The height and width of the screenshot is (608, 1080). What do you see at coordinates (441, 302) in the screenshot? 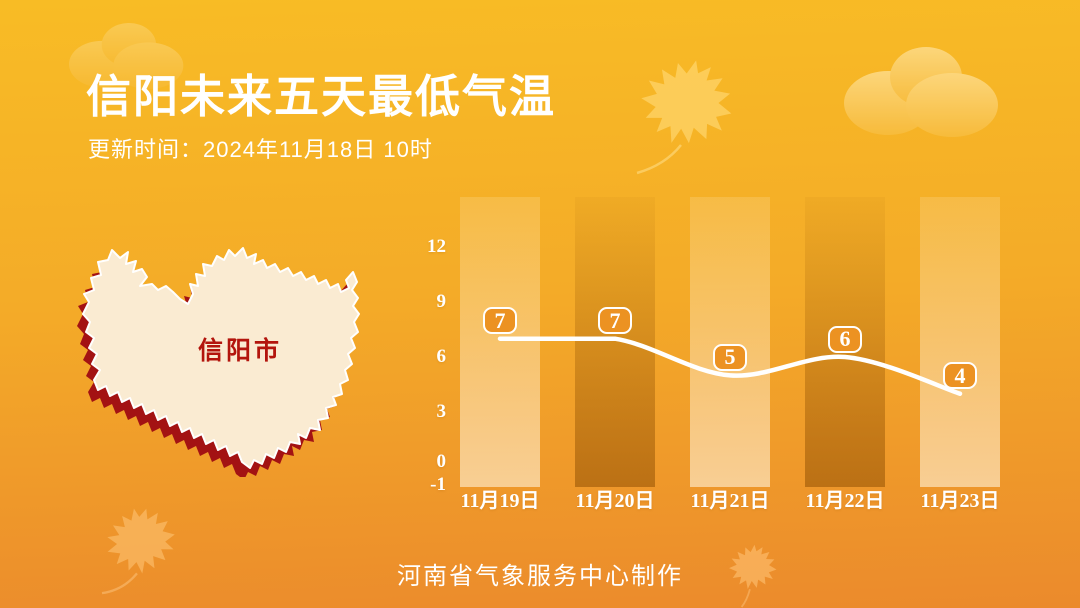
I see `y-axis-tick-label: 9` at bounding box center [441, 302].